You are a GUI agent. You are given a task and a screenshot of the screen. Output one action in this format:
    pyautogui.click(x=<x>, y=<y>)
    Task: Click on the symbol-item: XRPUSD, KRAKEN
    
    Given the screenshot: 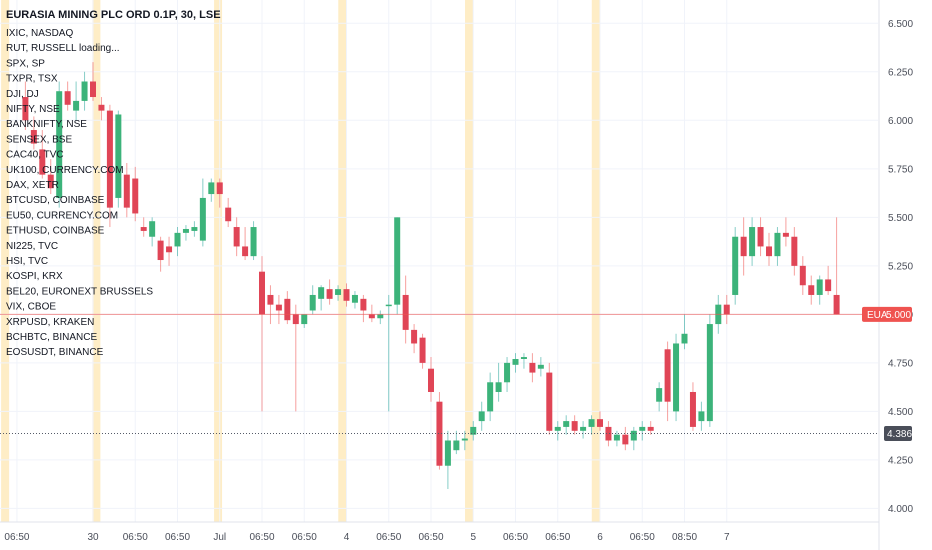 What is the action you would take?
    pyautogui.click(x=50, y=322)
    